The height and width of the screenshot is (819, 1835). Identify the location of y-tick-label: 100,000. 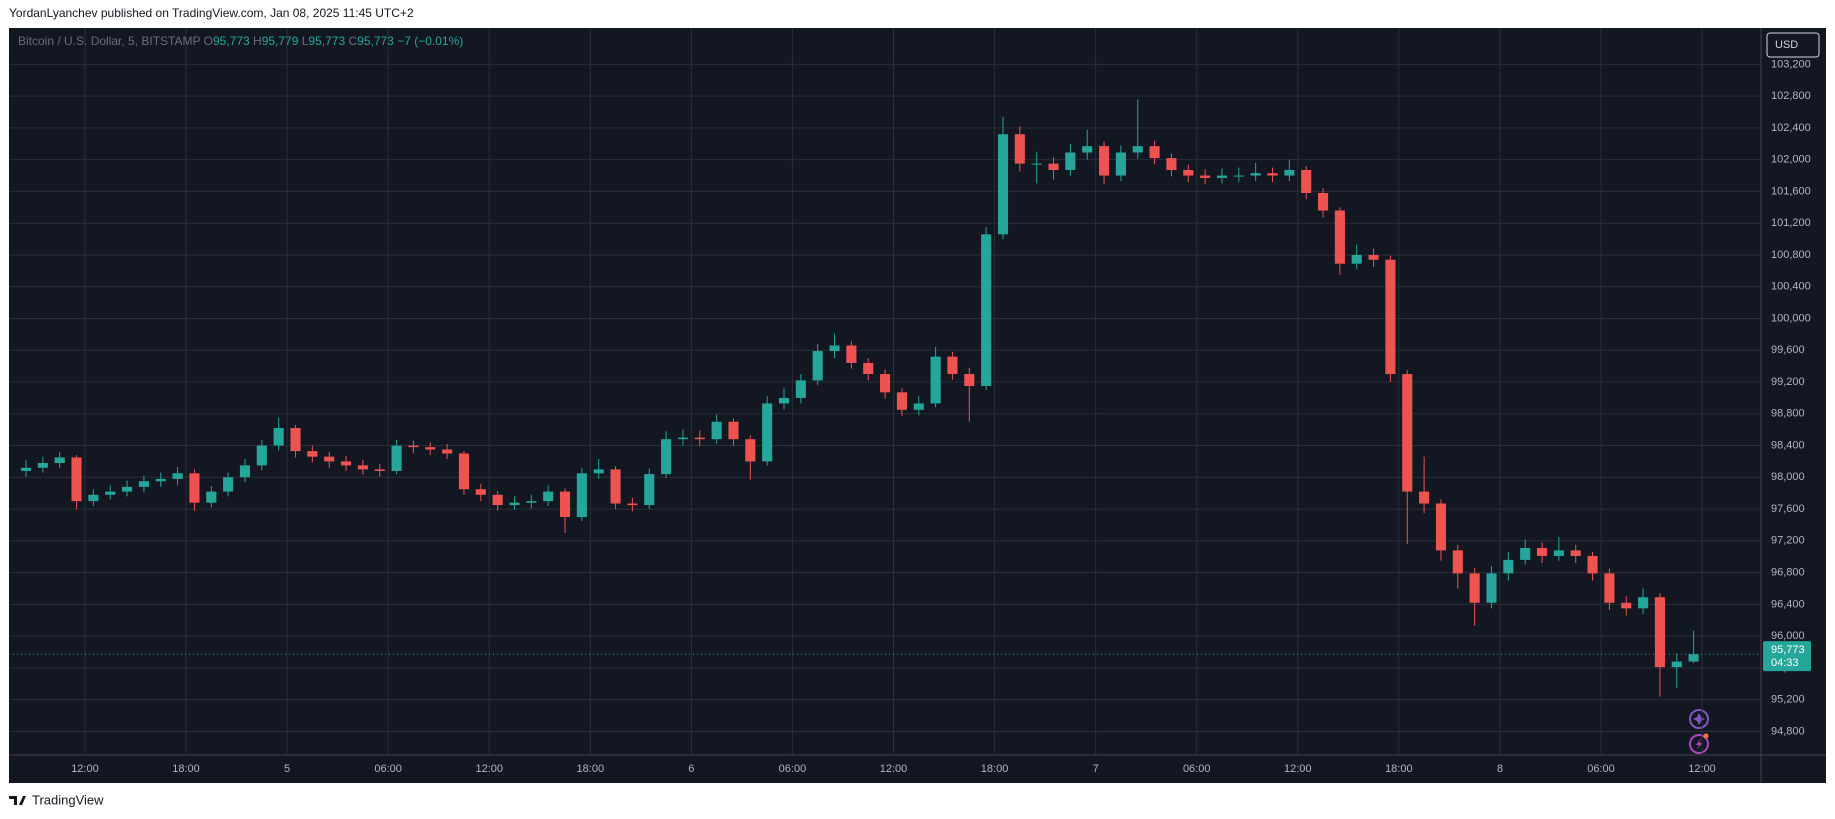
(1791, 318).